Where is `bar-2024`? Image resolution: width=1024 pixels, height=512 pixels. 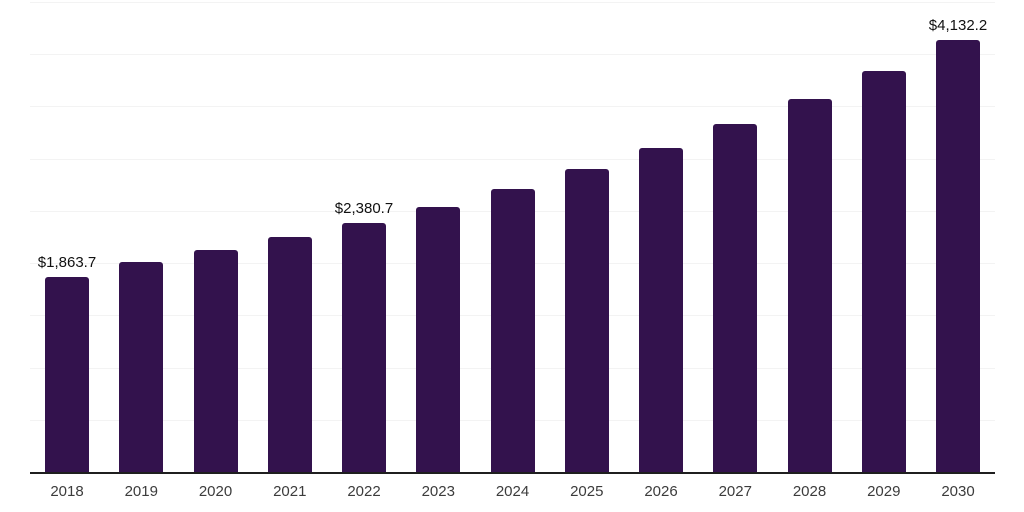
bar-2024 is located at coordinates (512, 330).